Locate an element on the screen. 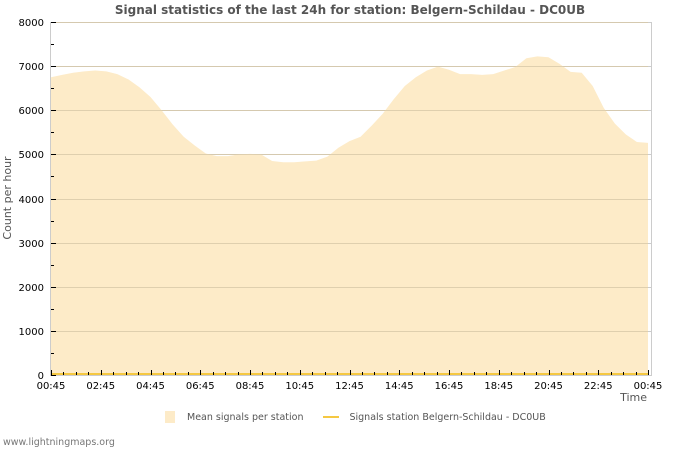  line-swatch-icon is located at coordinates (331, 417).